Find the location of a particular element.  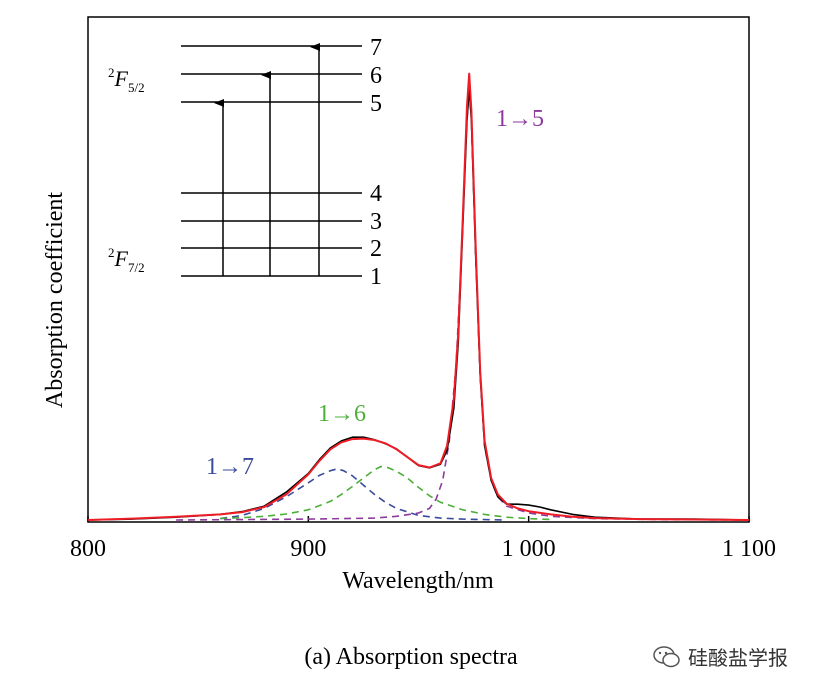

level-label-2: 2 is located at coordinates (376, 249).